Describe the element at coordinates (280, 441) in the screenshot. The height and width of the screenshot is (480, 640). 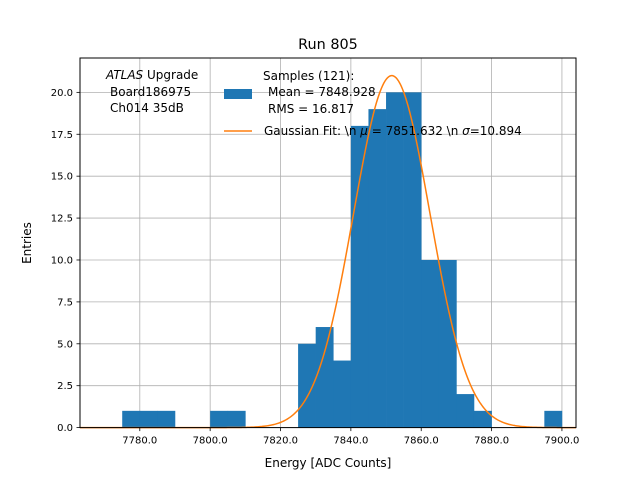
I see `x-tick-label: 7820.0` at that location.